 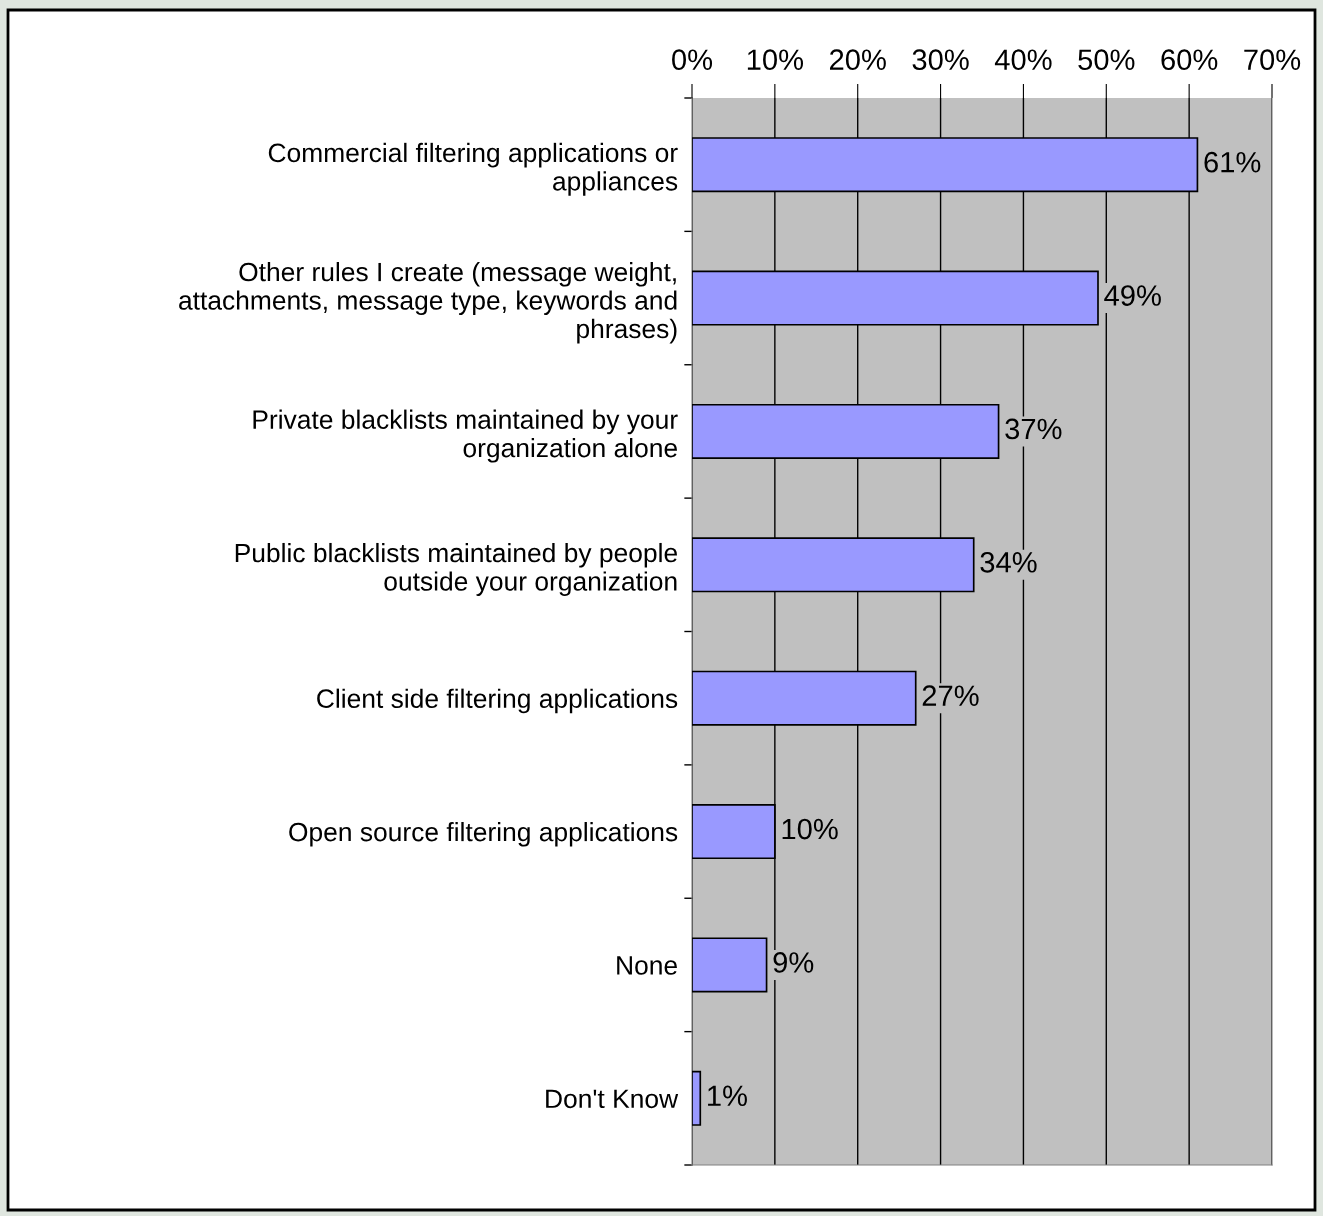 I want to click on data-label: 10%, so click(x=810, y=829).